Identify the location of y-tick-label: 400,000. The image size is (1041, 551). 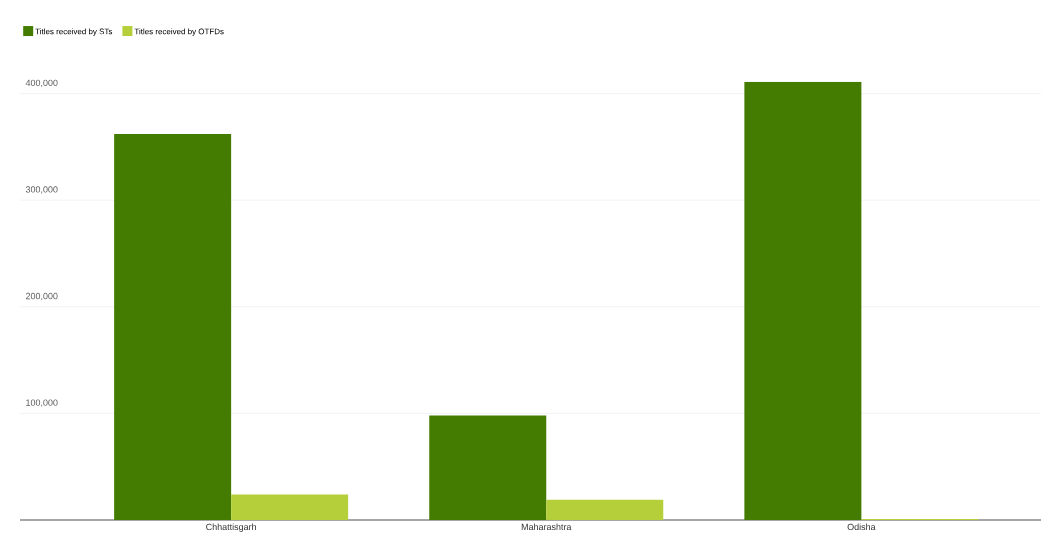
(41, 83).